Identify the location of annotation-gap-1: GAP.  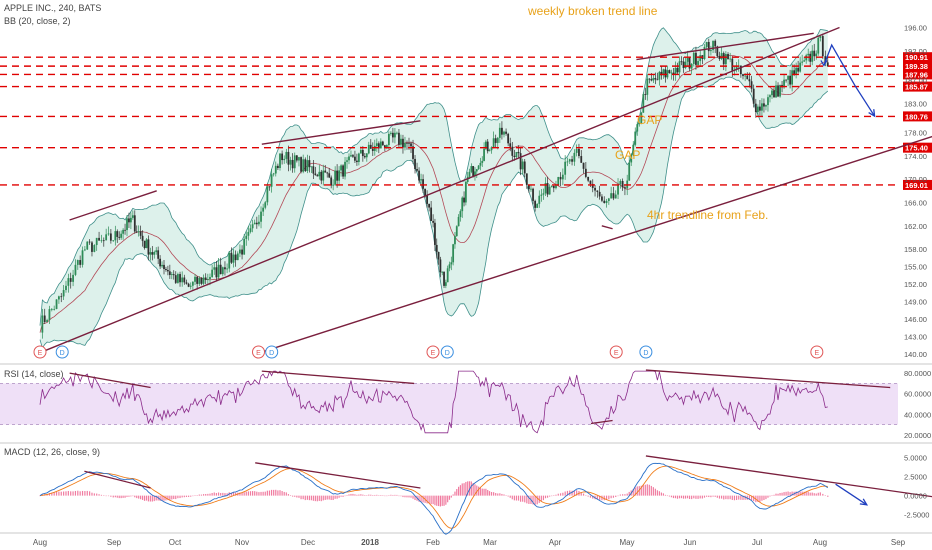
(650, 120).